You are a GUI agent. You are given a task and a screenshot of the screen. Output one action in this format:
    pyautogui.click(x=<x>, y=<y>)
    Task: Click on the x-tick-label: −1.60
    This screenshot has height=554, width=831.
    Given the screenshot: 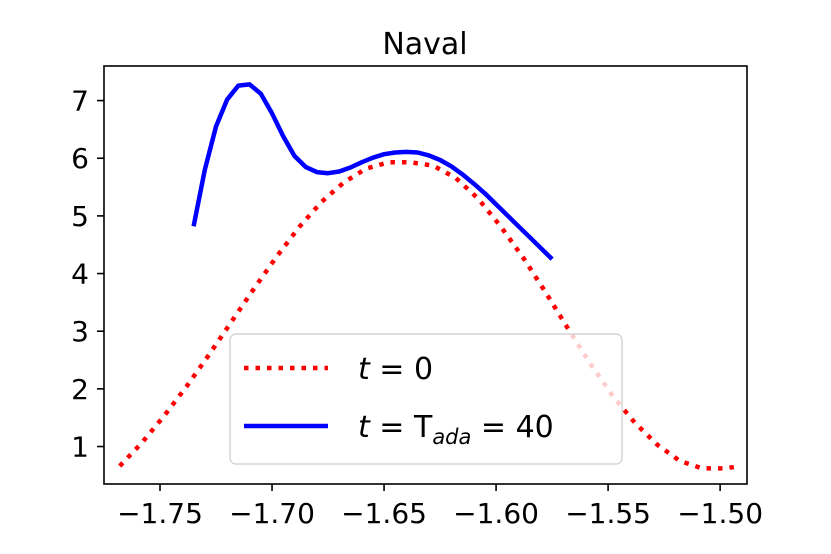 What is the action you would take?
    pyautogui.click(x=496, y=513)
    